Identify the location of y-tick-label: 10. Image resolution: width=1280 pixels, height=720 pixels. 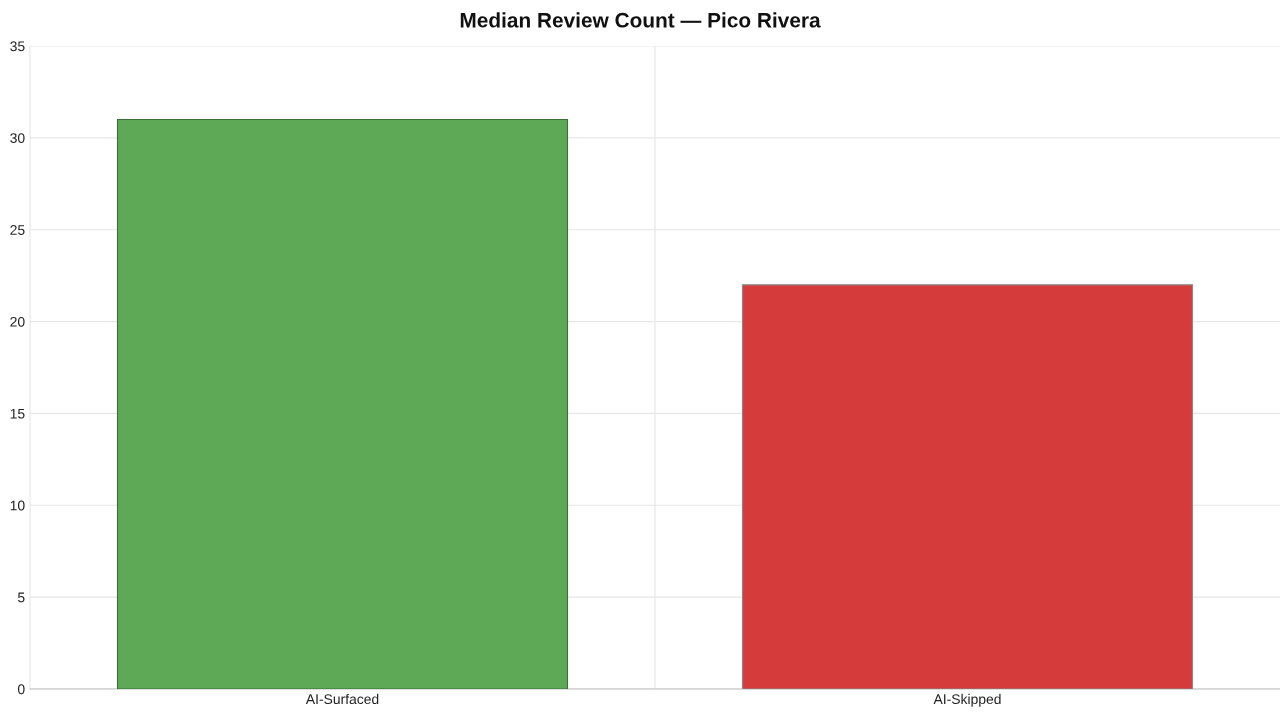
(17, 505).